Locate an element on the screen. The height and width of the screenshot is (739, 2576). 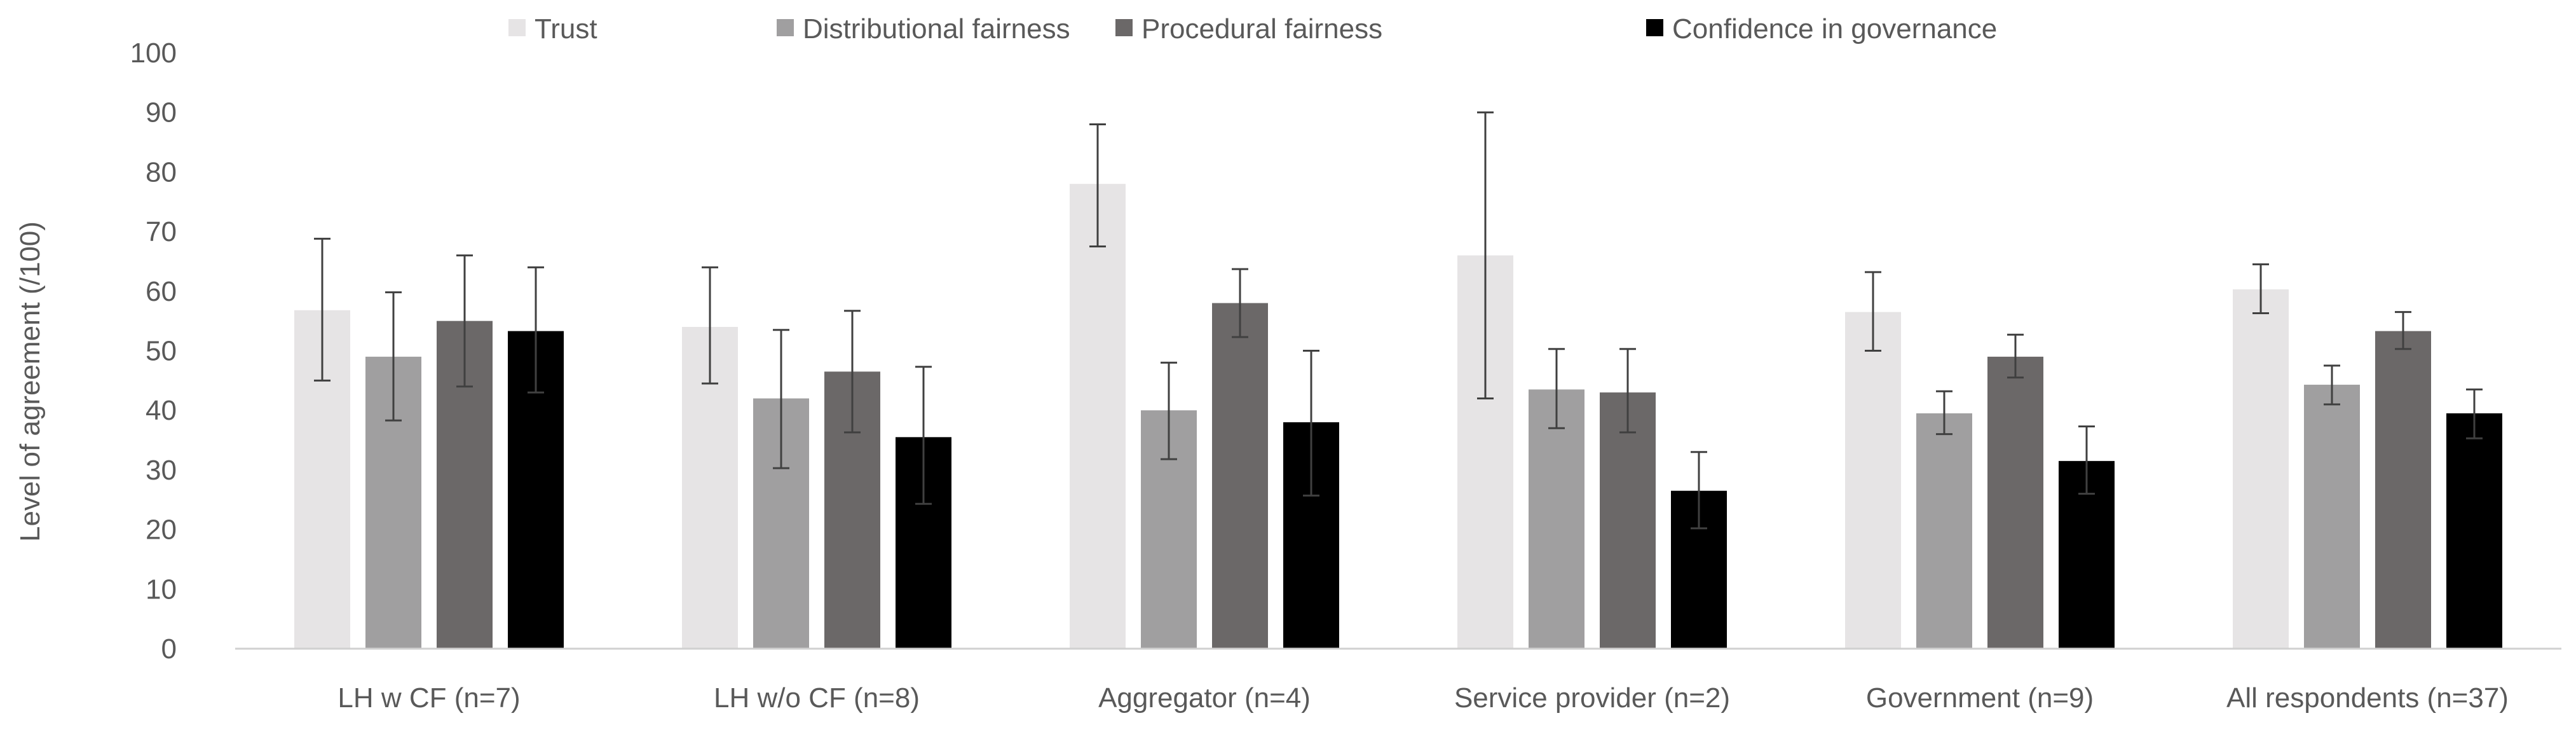
y-tick-label: 40 is located at coordinates (161, 410).